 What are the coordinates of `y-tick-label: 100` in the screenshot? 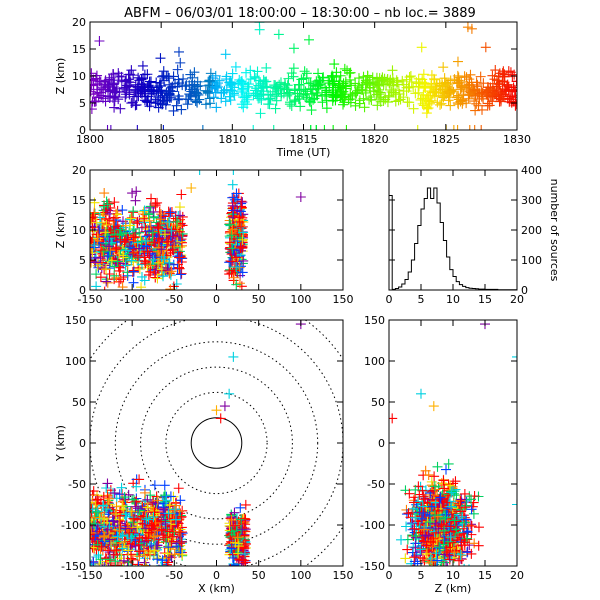 It's located at (75, 361).